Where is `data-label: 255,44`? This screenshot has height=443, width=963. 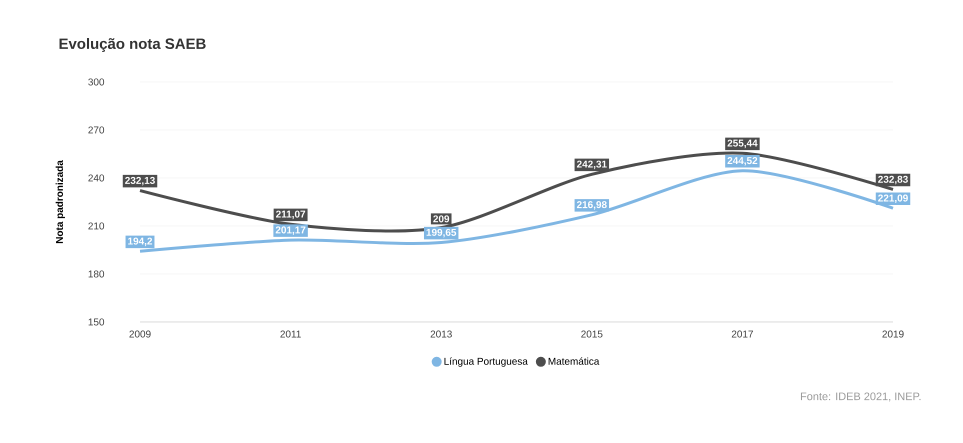
data-label: 255,44 is located at coordinates (743, 144).